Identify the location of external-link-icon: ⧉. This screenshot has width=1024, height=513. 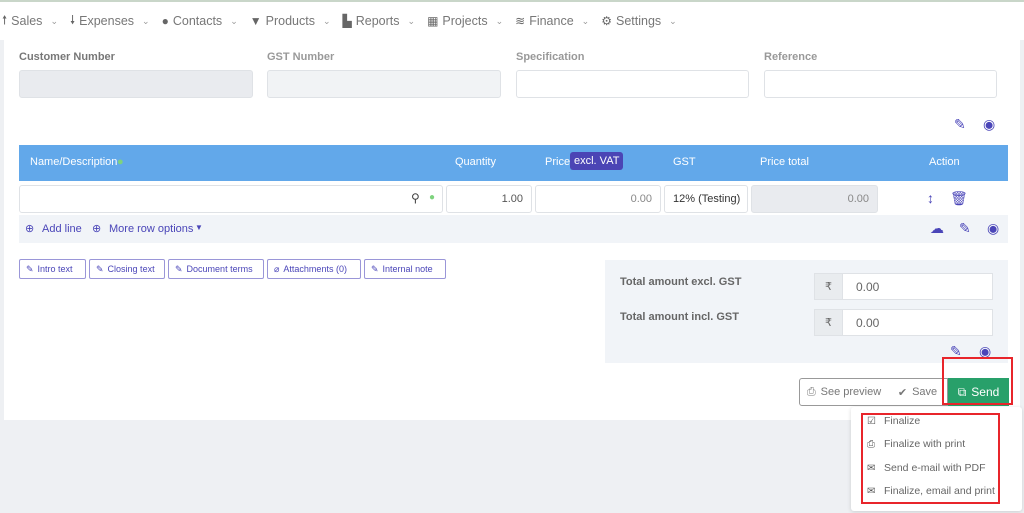
(962, 391).